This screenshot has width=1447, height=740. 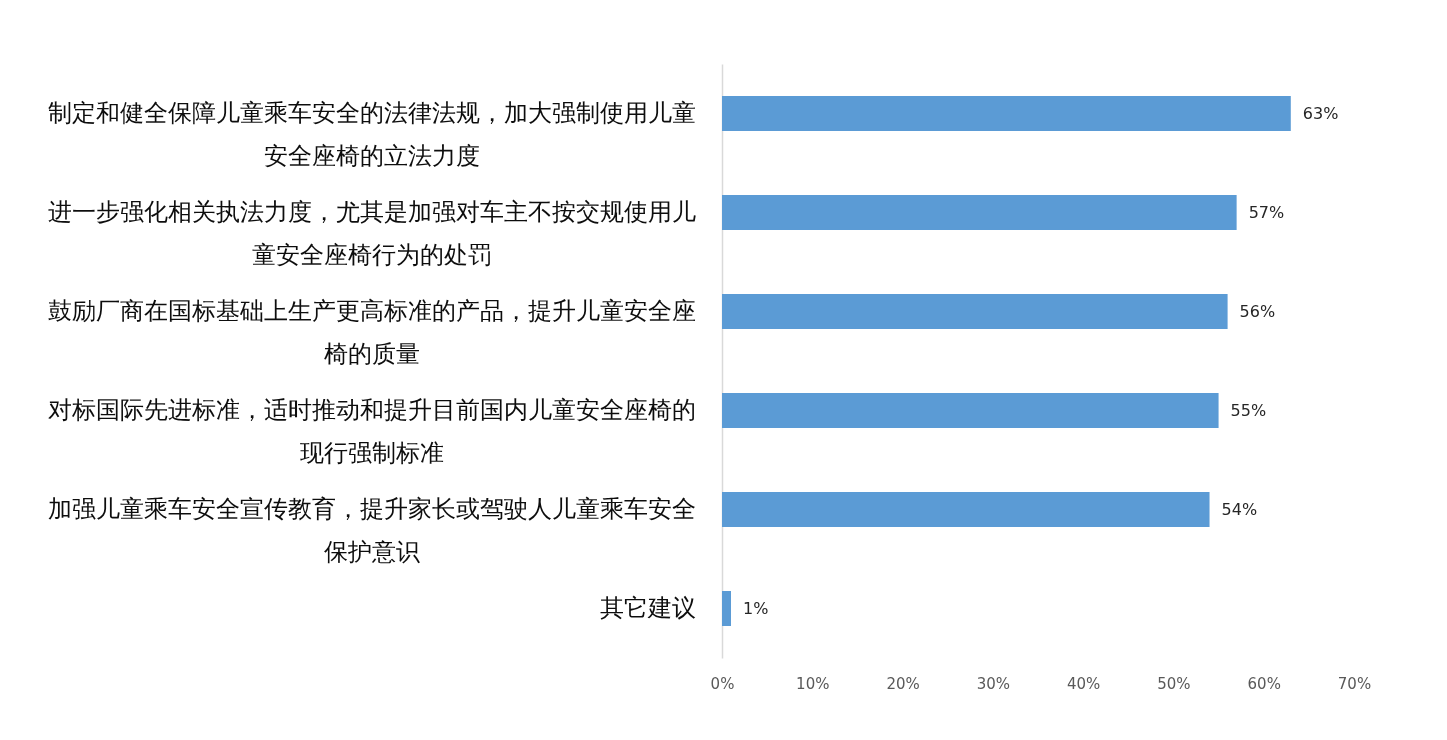 What do you see at coordinates (756, 608) in the screenshot?
I see `data-label: 1%` at bounding box center [756, 608].